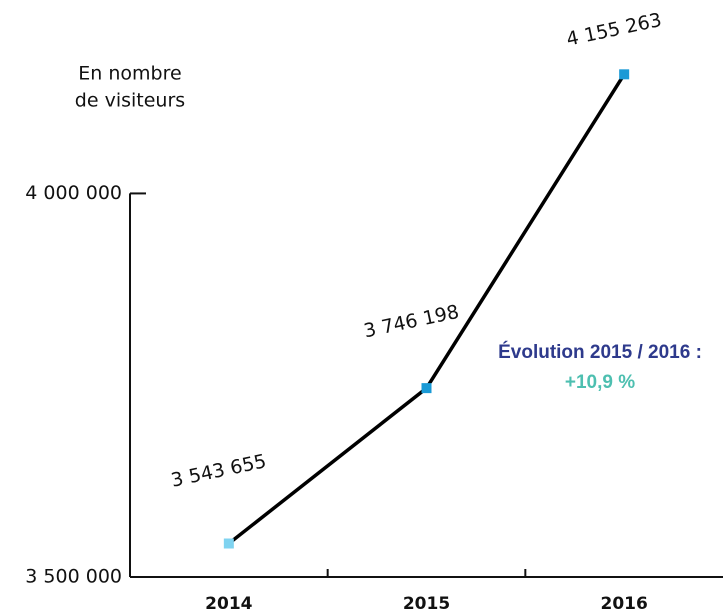 This screenshot has height=615, width=723. Describe the element at coordinates (600, 382) in the screenshot. I see `annotation: +10,9 %` at that location.